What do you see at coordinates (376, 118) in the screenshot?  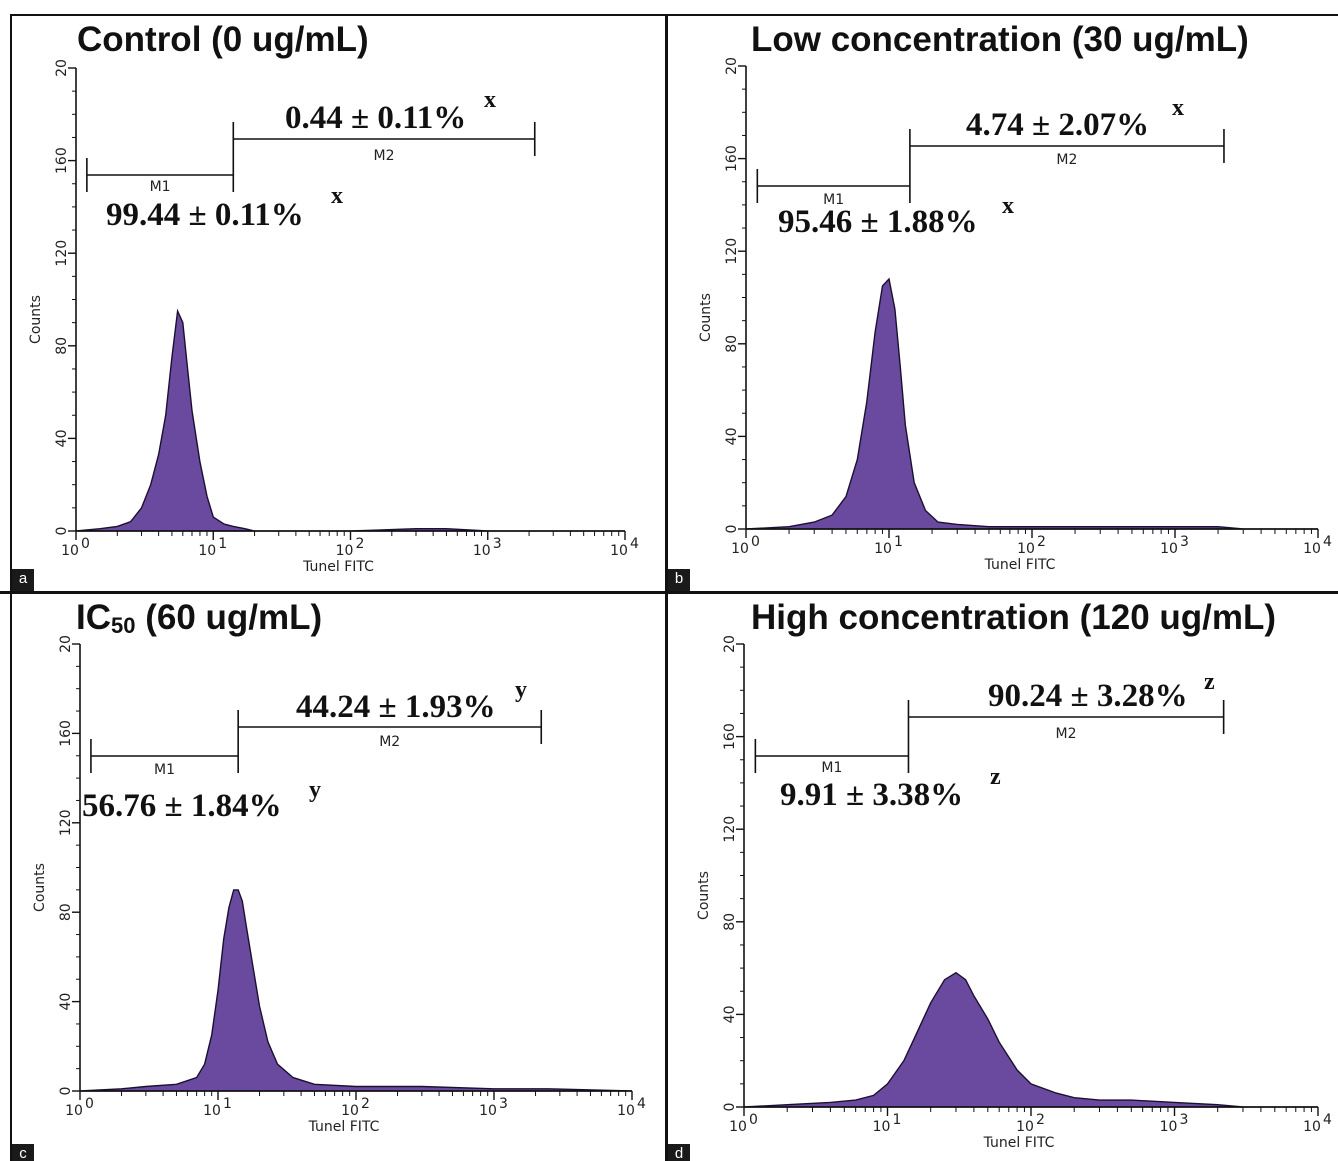 I see `m2-stat: 0.44 ± 0.11%` at bounding box center [376, 118].